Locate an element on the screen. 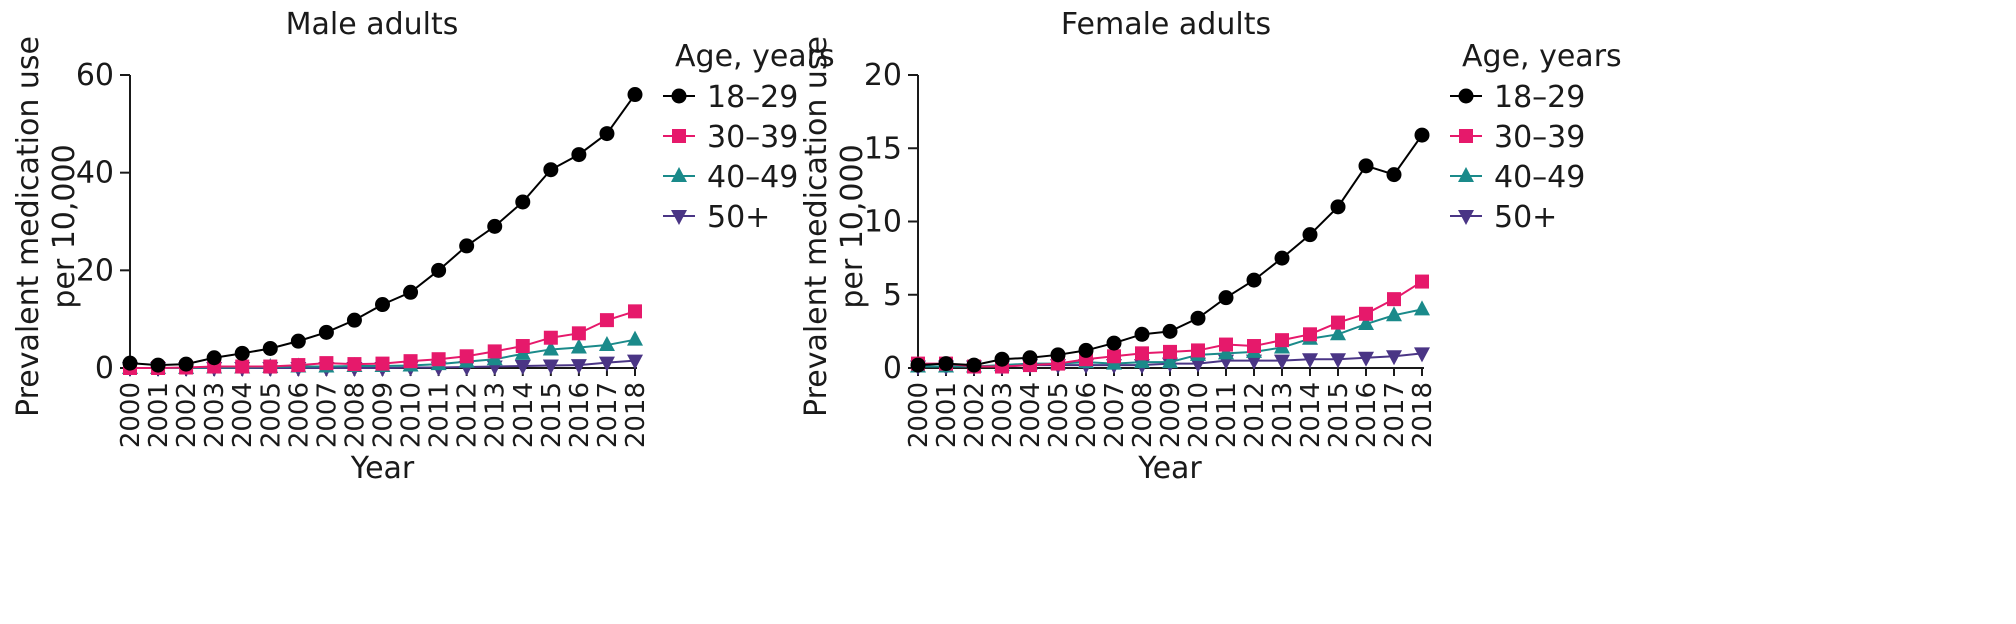  x-tick-label: 2016 is located at coordinates (1367, 415).